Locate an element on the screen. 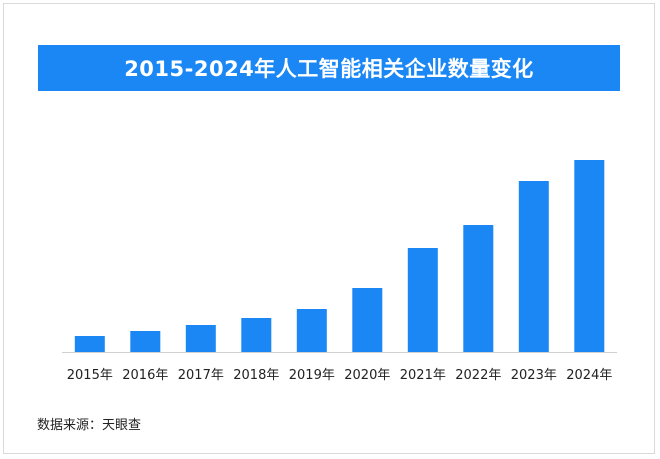 This screenshot has height=459, width=660. x-tick-label: 2016年 is located at coordinates (145, 375).